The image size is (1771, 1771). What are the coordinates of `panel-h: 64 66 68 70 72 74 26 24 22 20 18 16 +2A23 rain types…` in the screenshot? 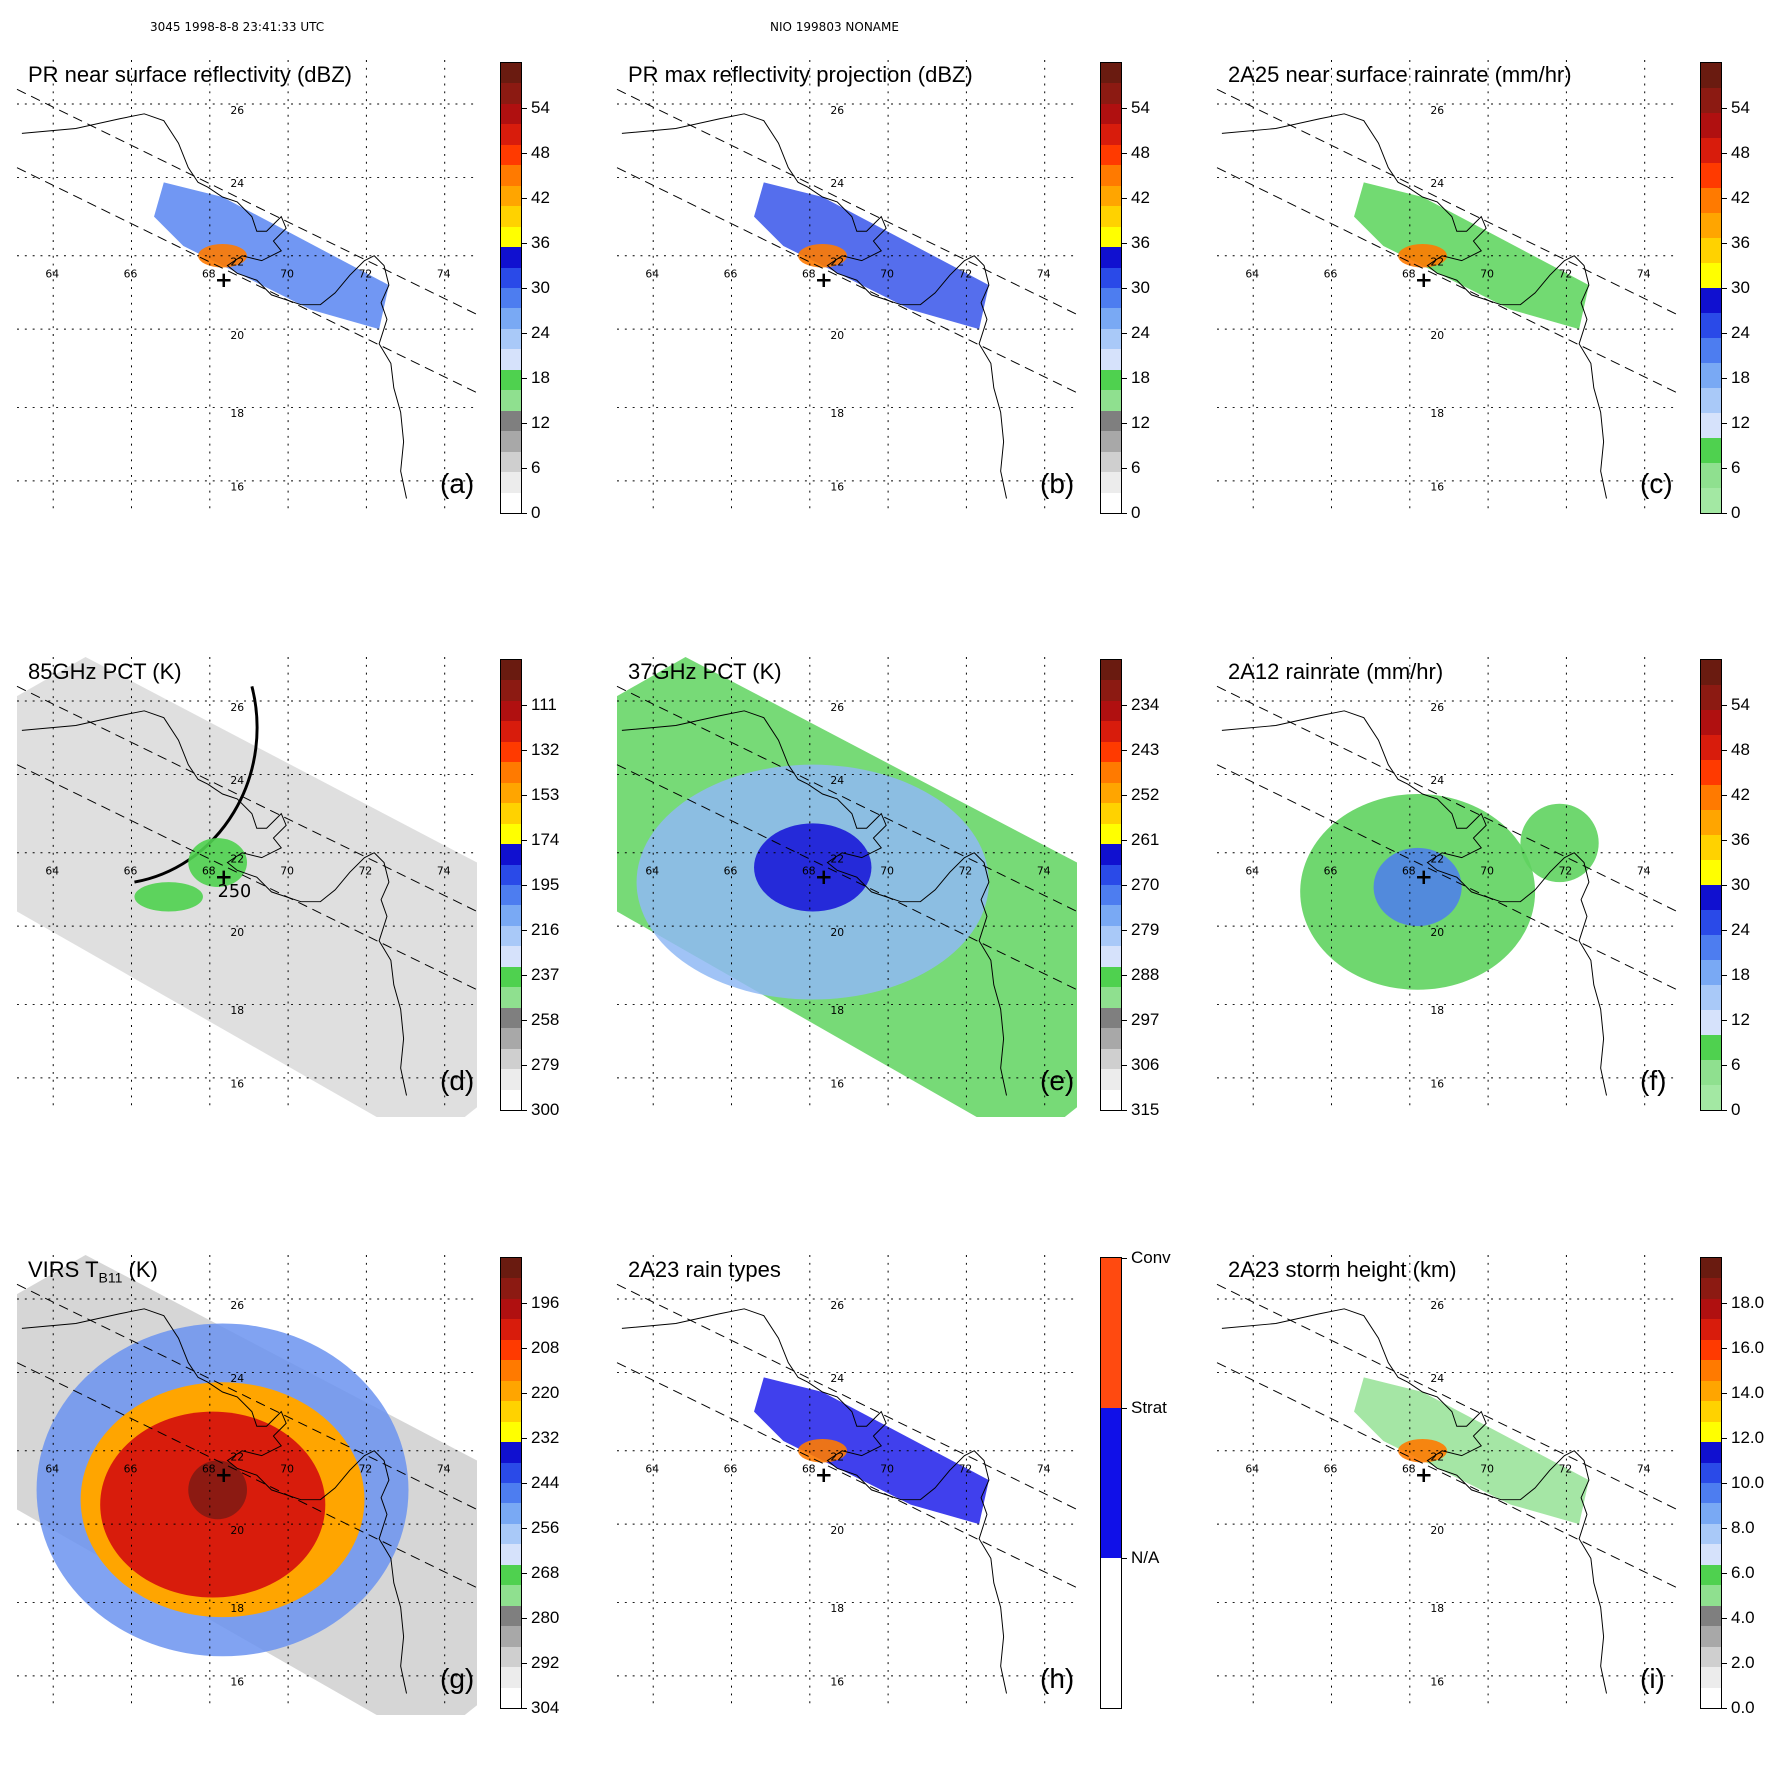 It's located at (885, 1475).